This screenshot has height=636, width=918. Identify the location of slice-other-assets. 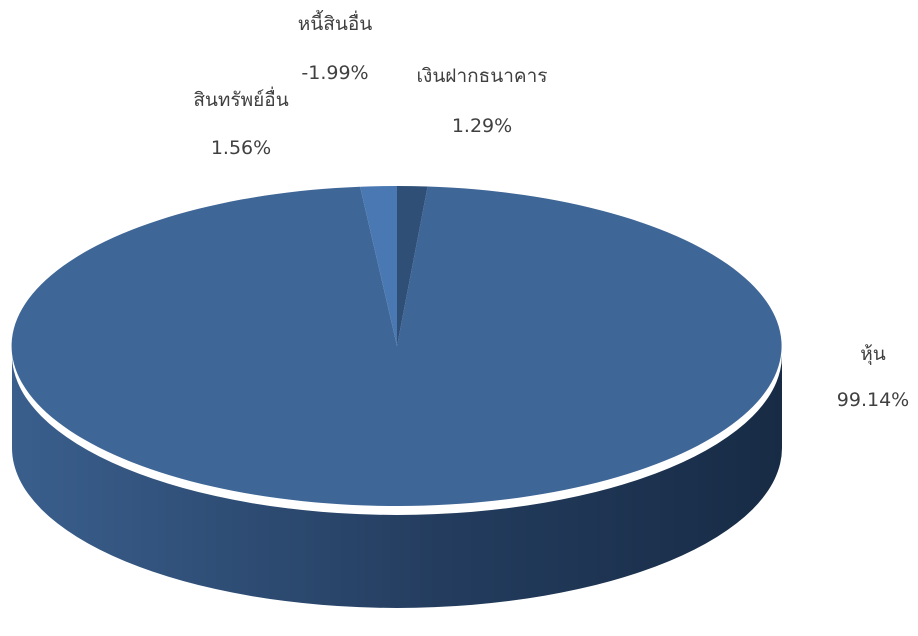
(378, 265).